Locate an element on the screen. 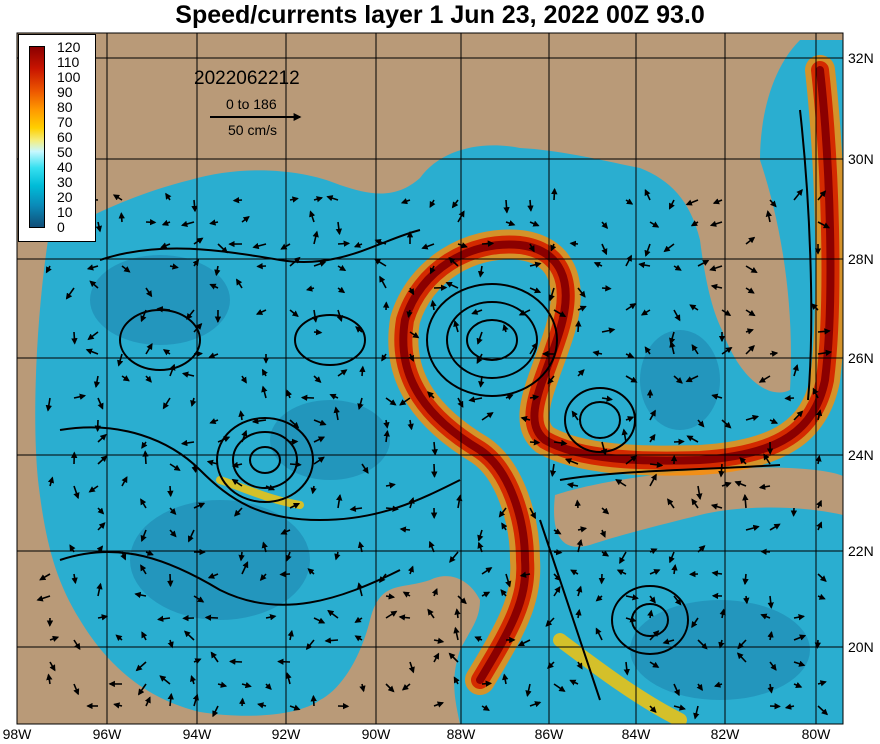  latitude-label: 32N is located at coordinates (861, 58).